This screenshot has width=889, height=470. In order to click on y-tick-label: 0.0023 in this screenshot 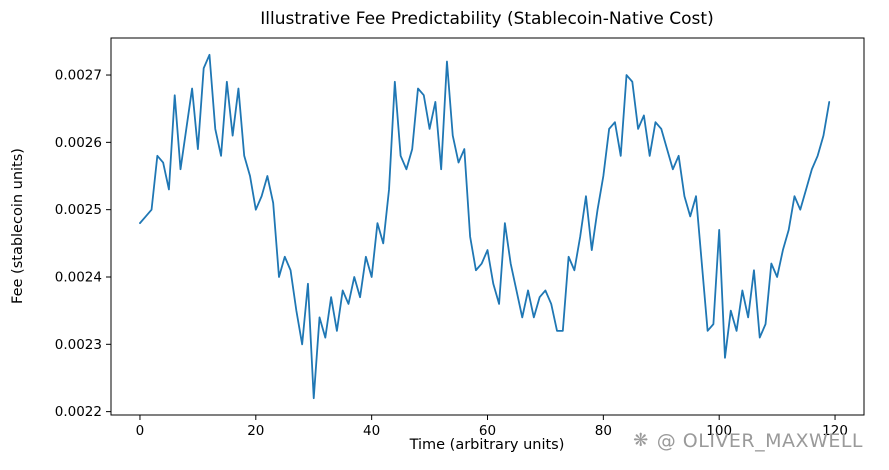, I will do `click(78, 345)`.